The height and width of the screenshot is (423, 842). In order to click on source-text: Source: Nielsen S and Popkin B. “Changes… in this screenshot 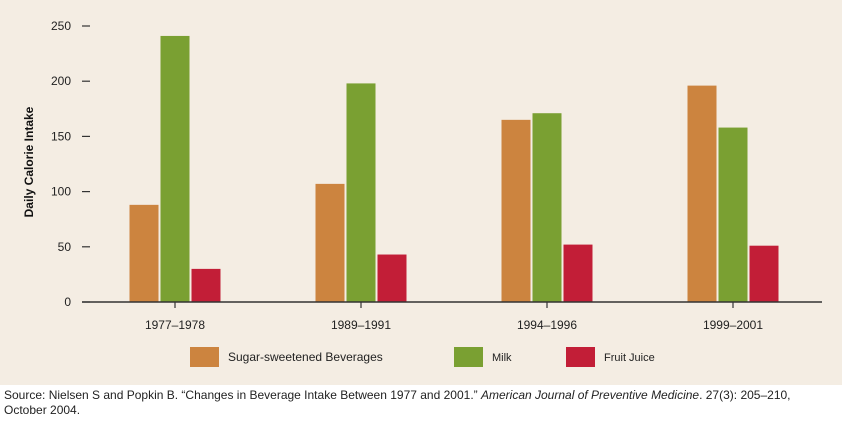, I will do `click(242, 395)`.